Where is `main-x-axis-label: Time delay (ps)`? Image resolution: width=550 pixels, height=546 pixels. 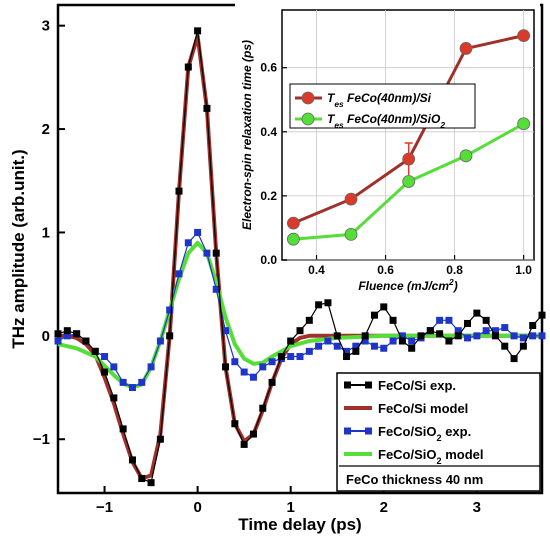
main-x-axis-label: Time delay (ps) is located at coordinates (299, 524).